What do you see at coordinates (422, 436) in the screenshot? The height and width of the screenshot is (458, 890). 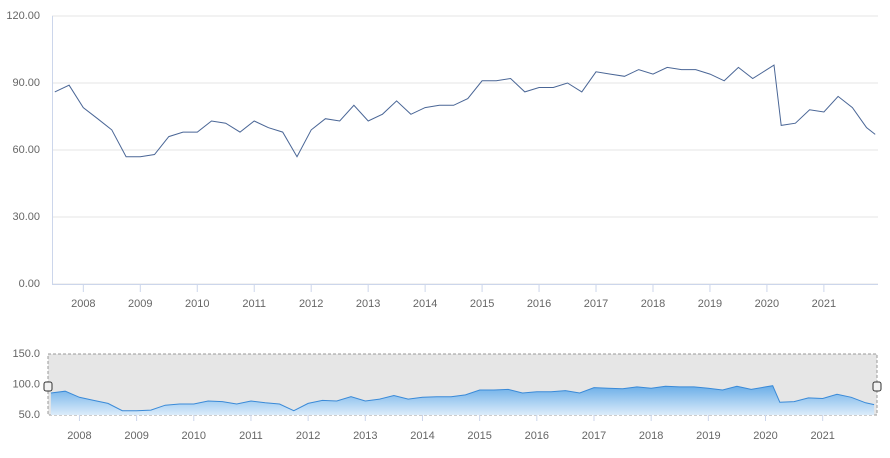 I see `navigator-x-tick-label: 2014` at bounding box center [422, 436].